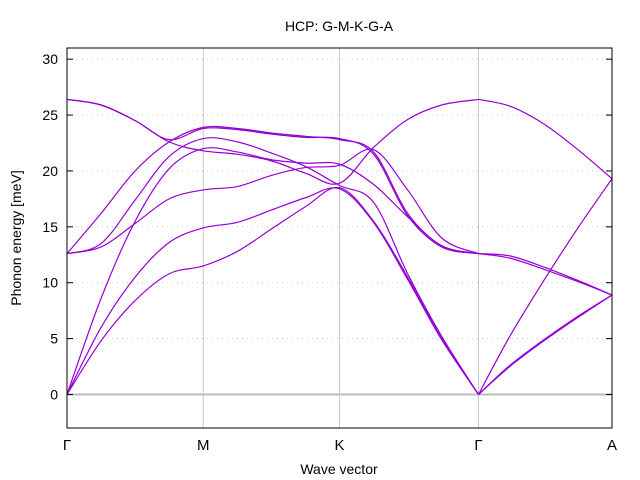 Image resolution: width=640 pixels, height=480 pixels. What do you see at coordinates (16, 237) in the screenshot?
I see `y-axis-label: Phonon energy [meV]` at bounding box center [16, 237].